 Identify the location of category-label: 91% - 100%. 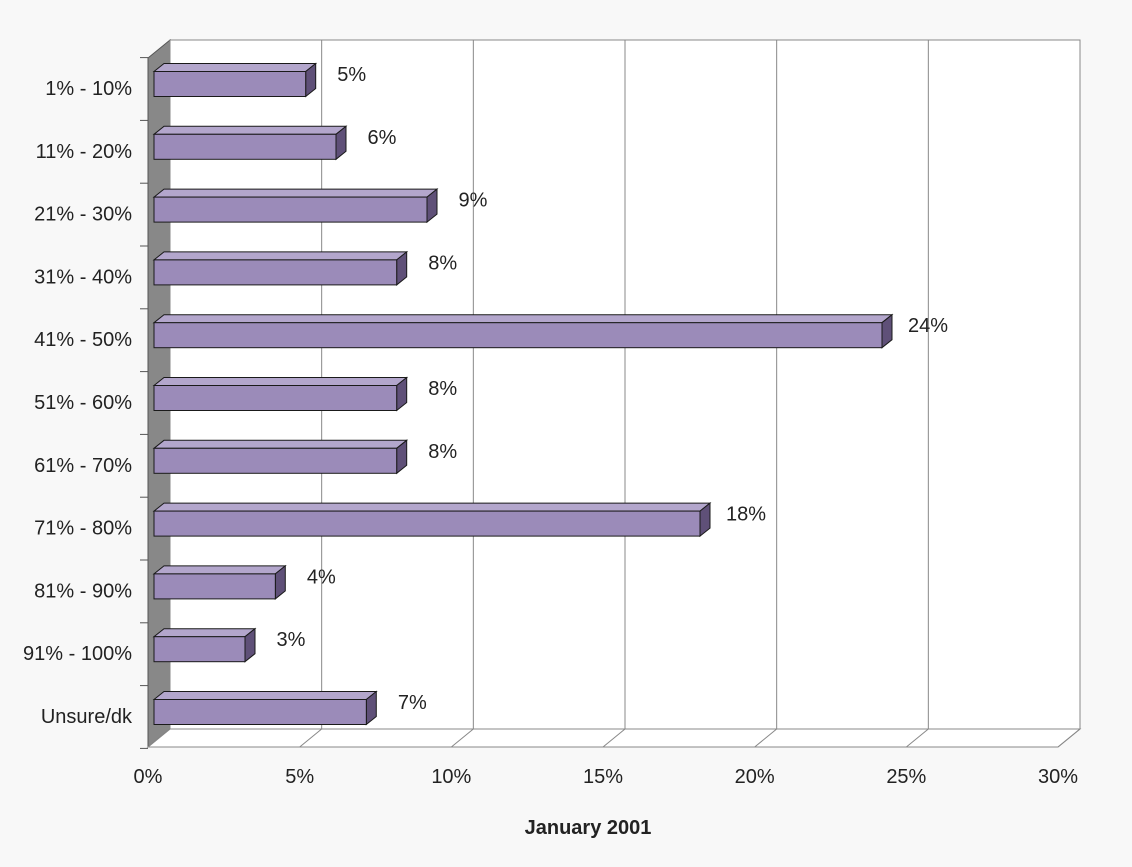
(77, 654).